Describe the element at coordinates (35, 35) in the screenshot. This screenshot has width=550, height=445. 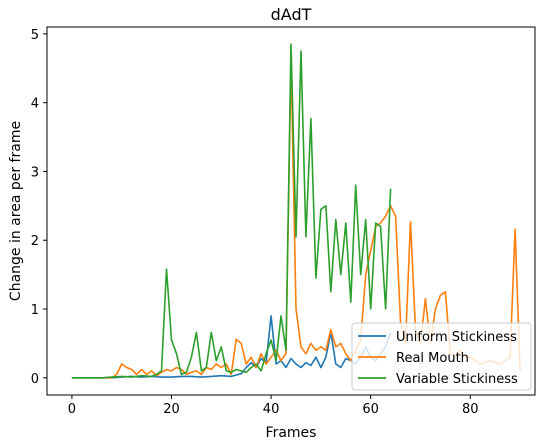
I see `y-tick-label: 5` at that location.